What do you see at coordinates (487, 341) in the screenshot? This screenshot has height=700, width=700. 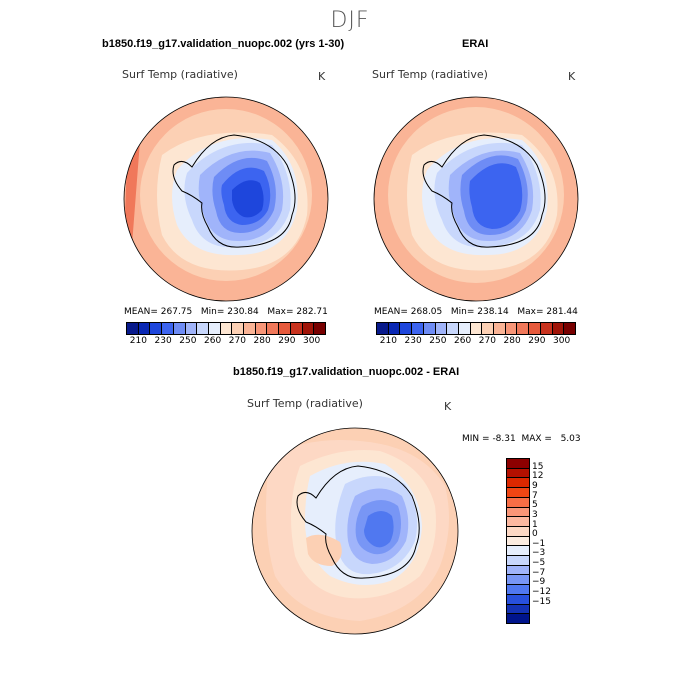 I see `obs-colorbar-tick-label: 270` at bounding box center [487, 341].